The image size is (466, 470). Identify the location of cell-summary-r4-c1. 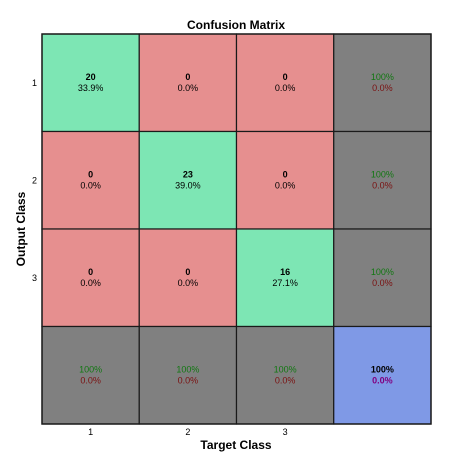
(90, 375).